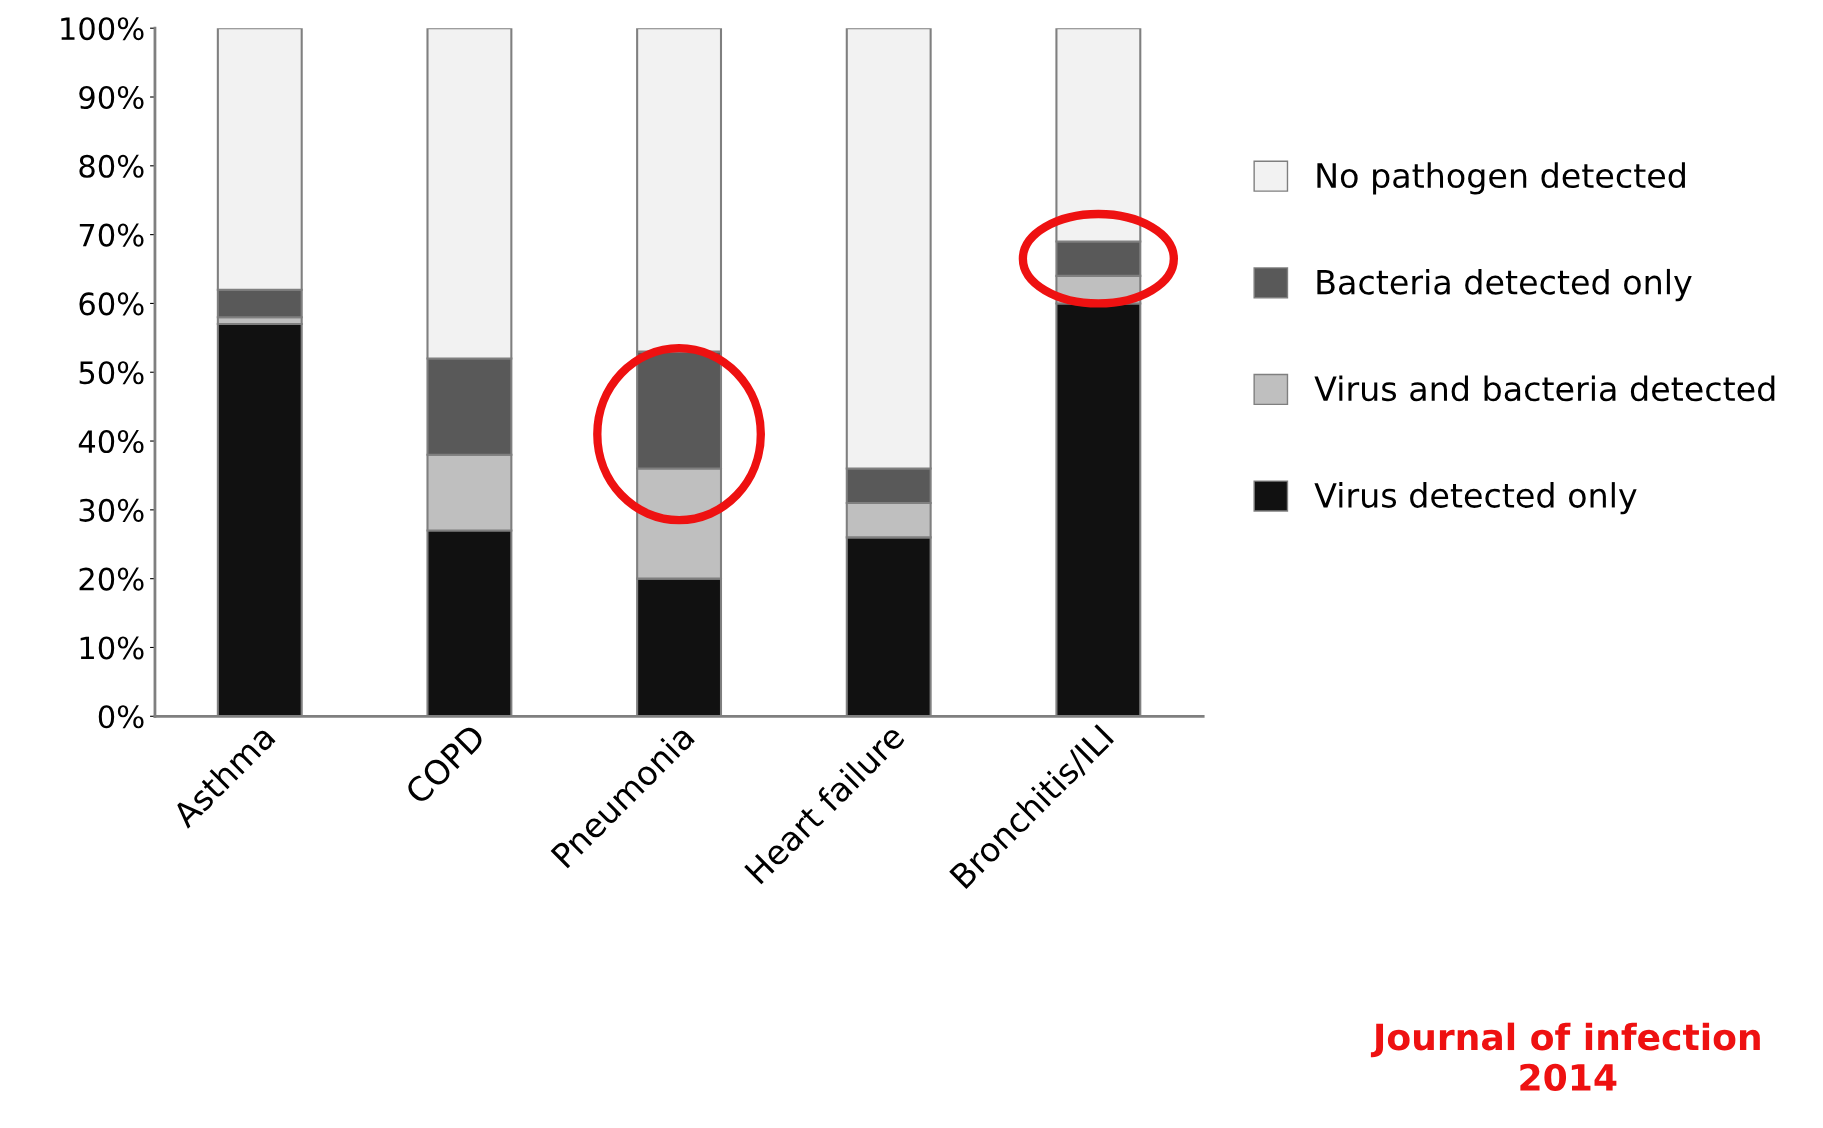 This screenshot has width=1823, height=1128. What do you see at coordinates (102, 29) in the screenshot?
I see `y-tick-label: 100%` at bounding box center [102, 29].